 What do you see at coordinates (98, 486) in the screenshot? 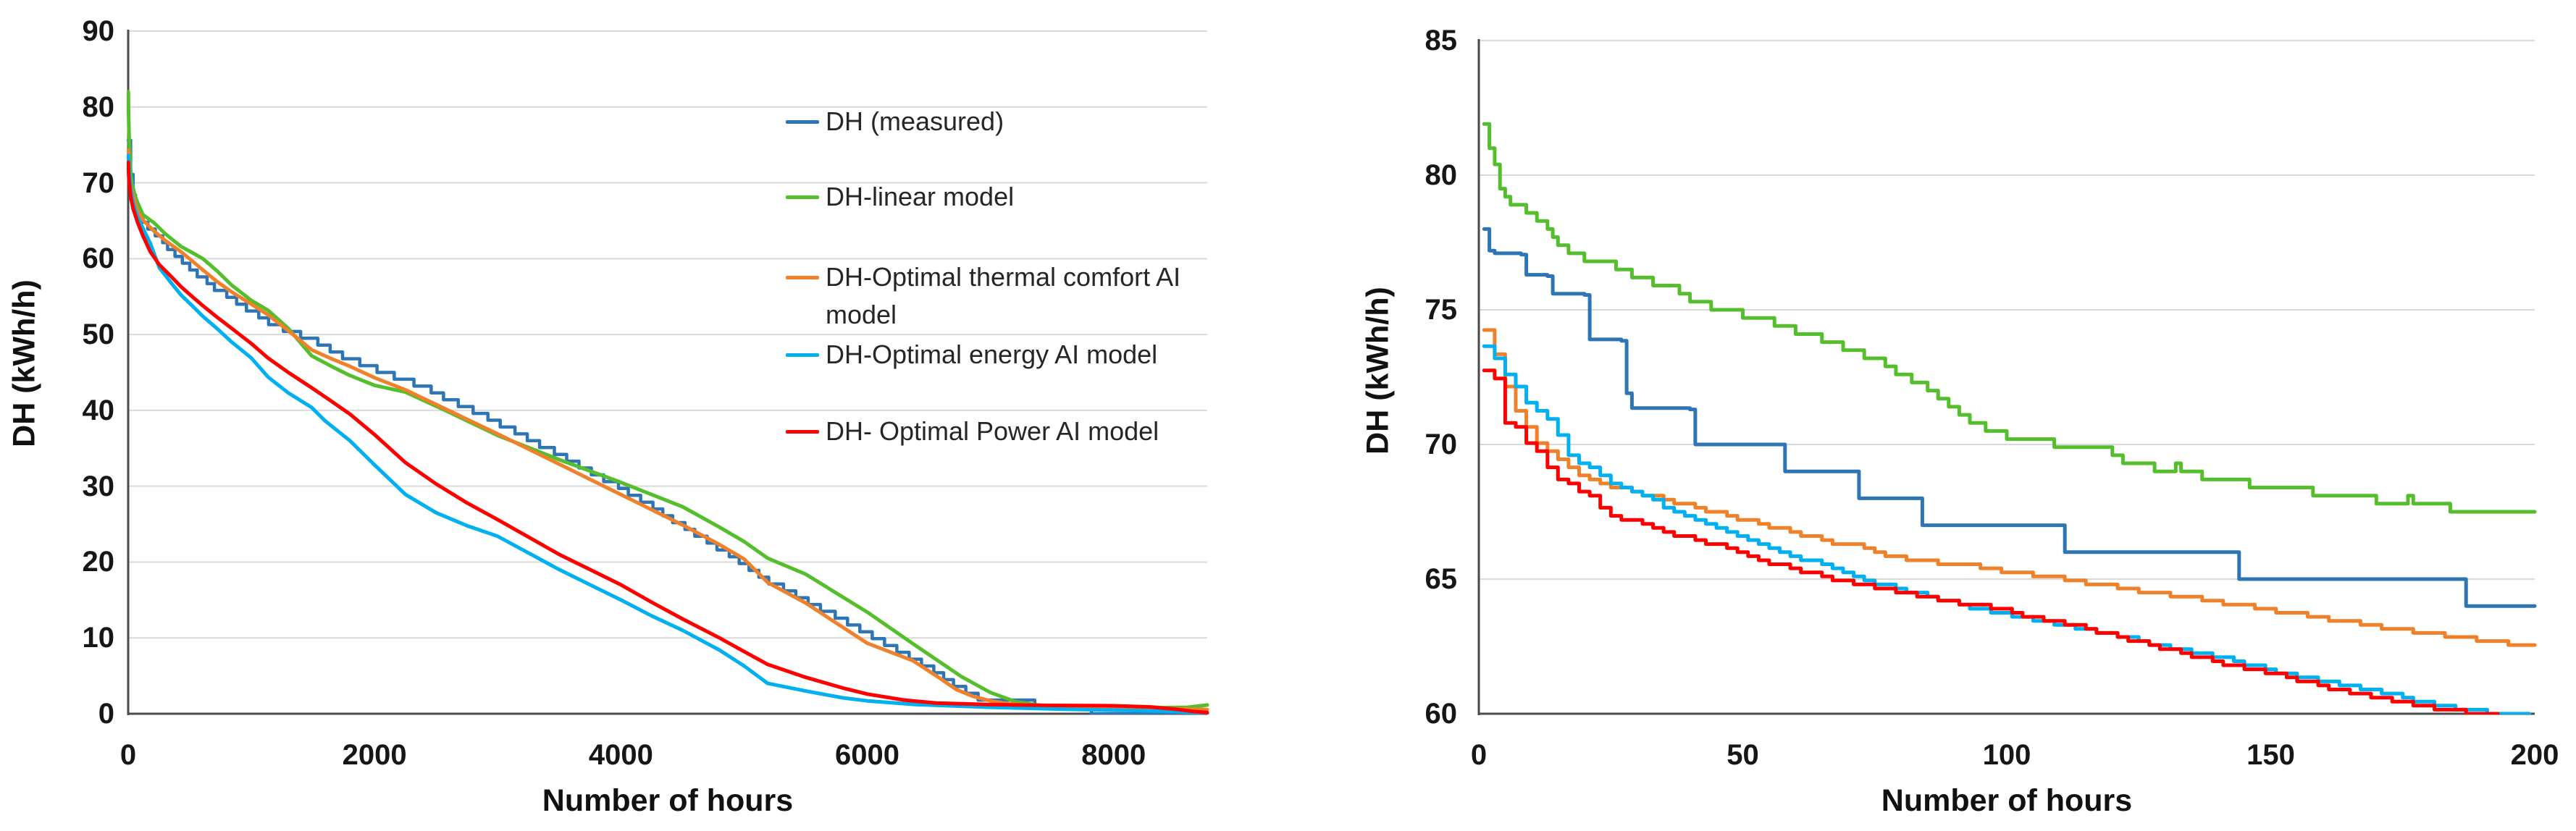
I see `y-tick-label: 30` at bounding box center [98, 486].